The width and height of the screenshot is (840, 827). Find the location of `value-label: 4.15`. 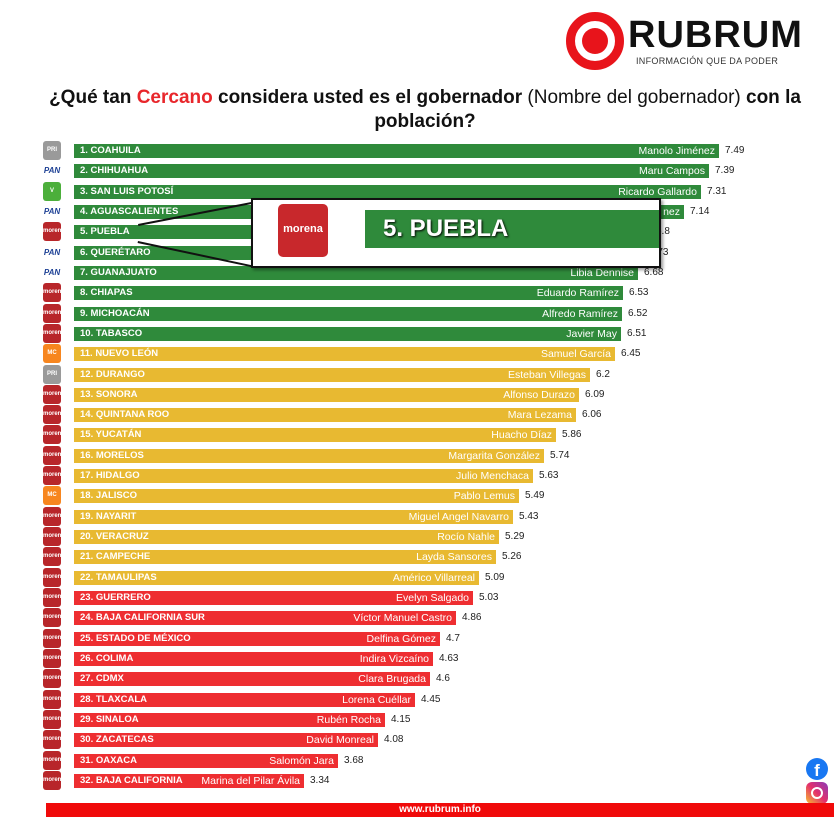

value-label: 4.15 is located at coordinates (401, 719).